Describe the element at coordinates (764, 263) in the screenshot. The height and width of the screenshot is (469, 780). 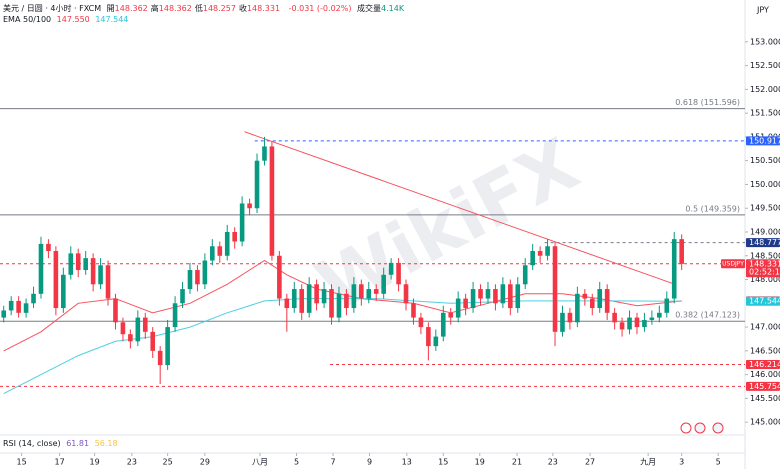
I see `price-tag-label: 148.331` at that location.